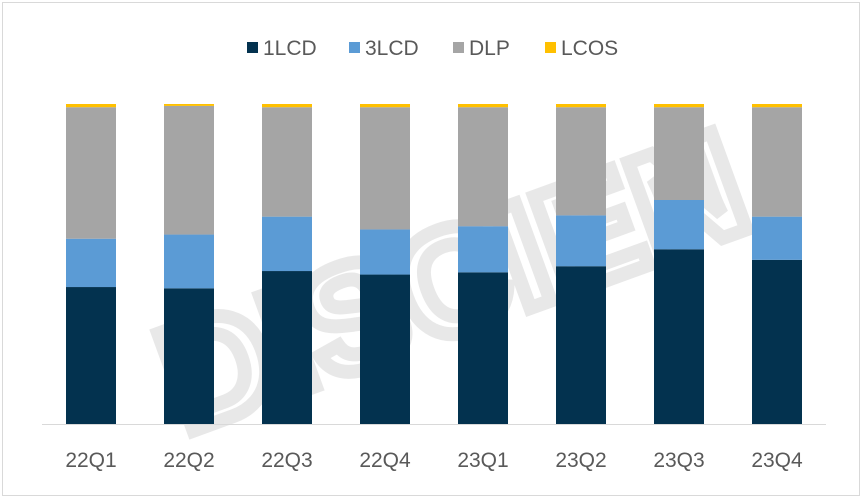 The height and width of the screenshot is (501, 865). Describe the element at coordinates (91, 106) in the screenshot. I see `bar-lcos-22Q1` at that location.